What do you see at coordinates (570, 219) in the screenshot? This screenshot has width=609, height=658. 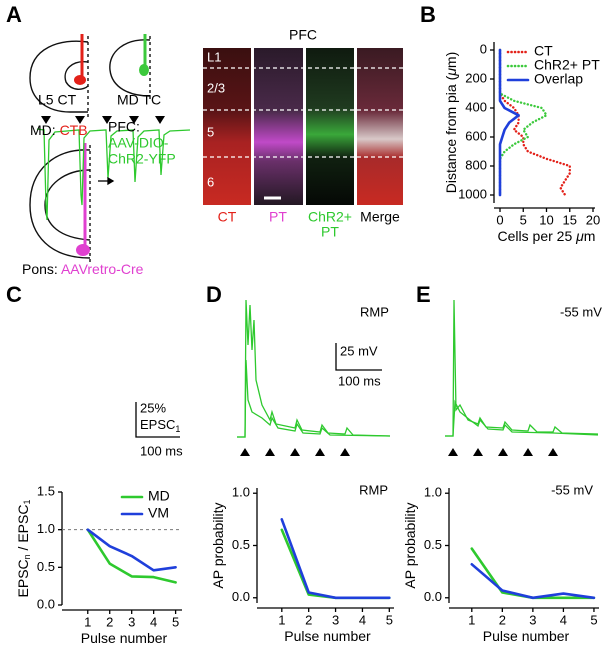 I see `x-tick-label: 15` at bounding box center [570, 219].